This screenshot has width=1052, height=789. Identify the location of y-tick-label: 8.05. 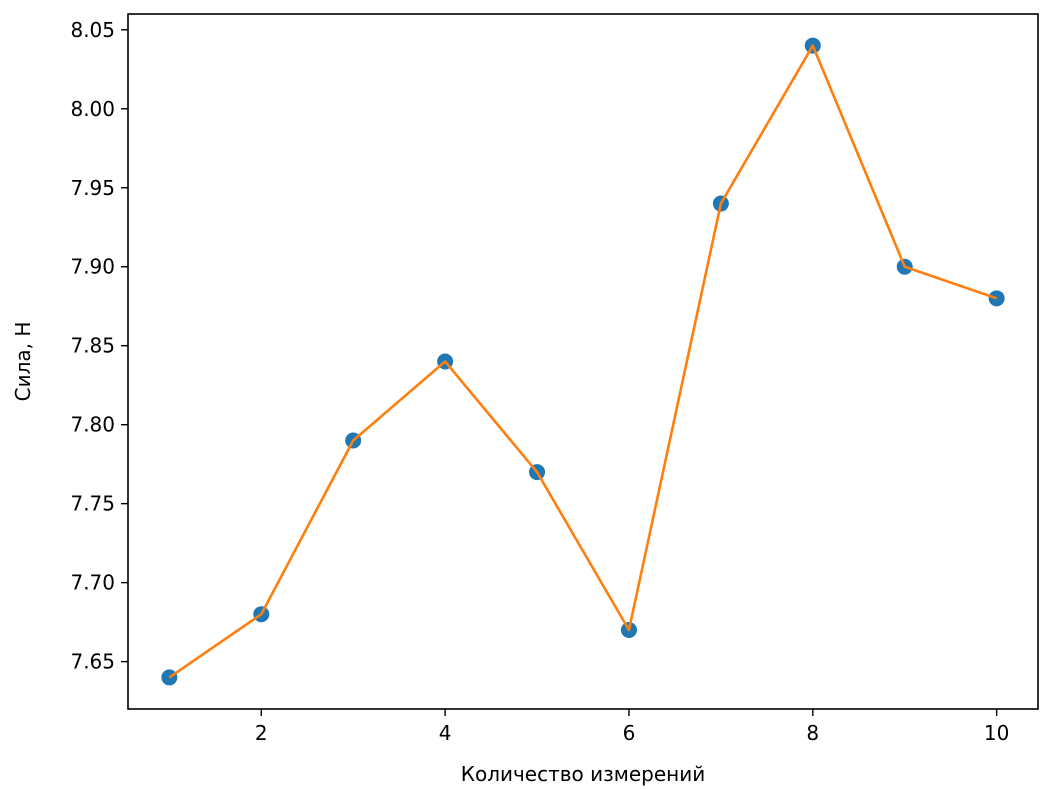
(92, 30).